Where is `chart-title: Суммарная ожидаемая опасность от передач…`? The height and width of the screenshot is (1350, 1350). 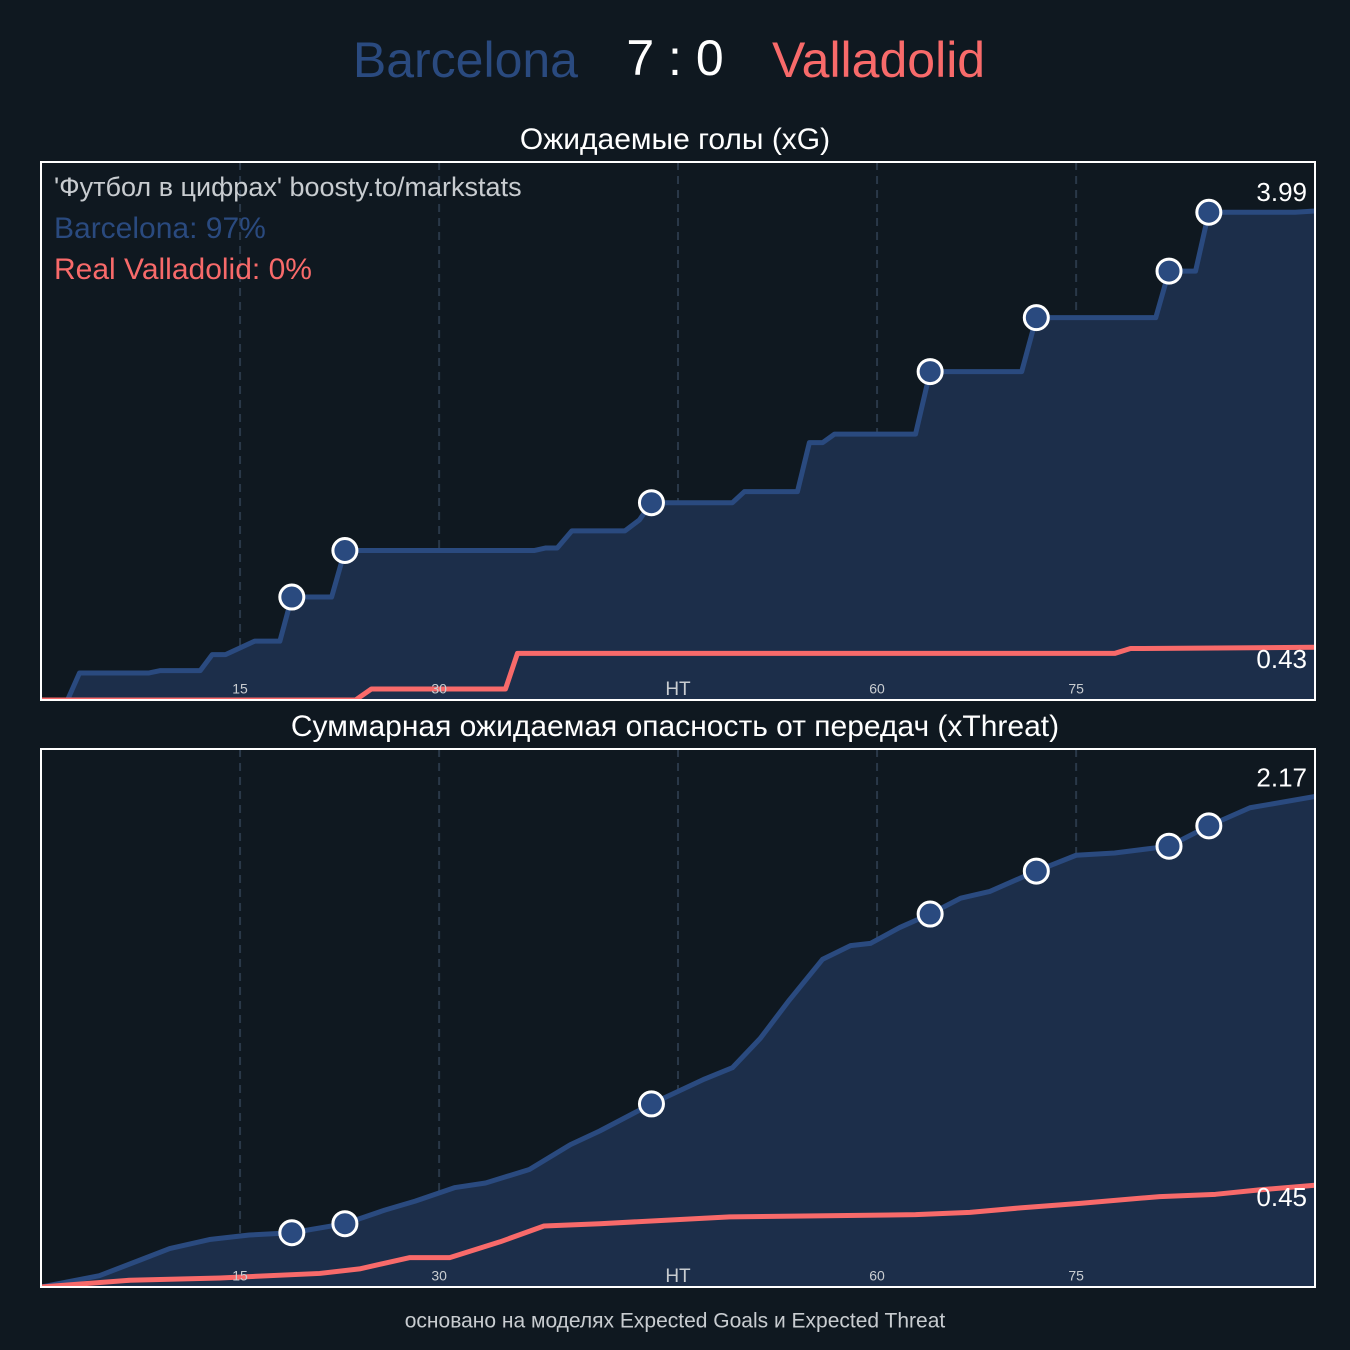
chart-title: Суммарная ожидаемая опасность от передач… is located at coordinates (675, 726).